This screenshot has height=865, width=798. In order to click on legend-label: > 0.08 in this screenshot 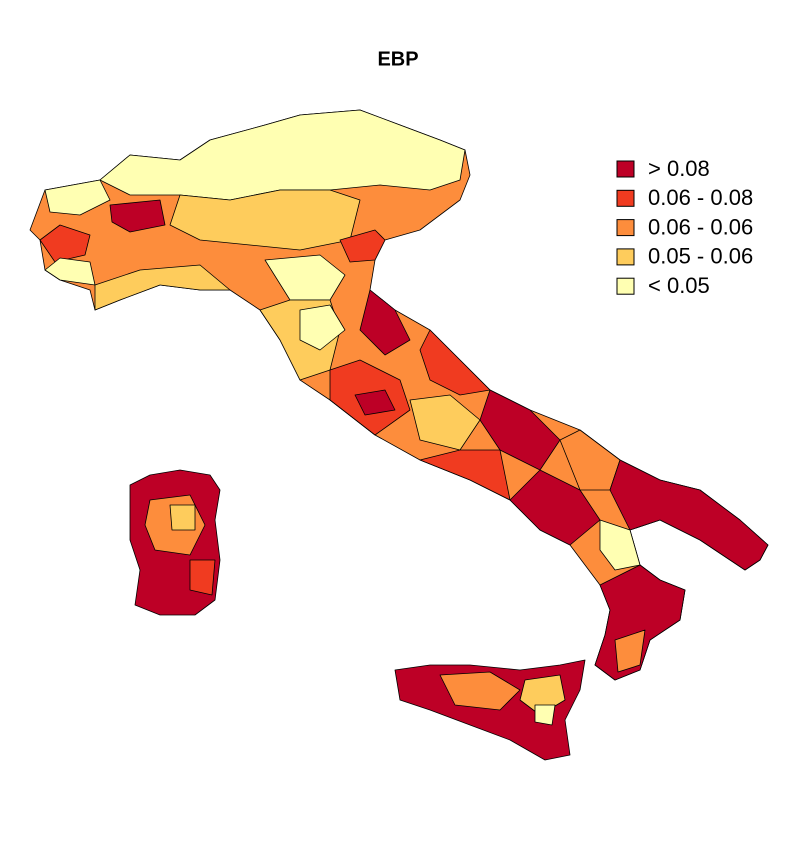, I will do `click(679, 168)`.